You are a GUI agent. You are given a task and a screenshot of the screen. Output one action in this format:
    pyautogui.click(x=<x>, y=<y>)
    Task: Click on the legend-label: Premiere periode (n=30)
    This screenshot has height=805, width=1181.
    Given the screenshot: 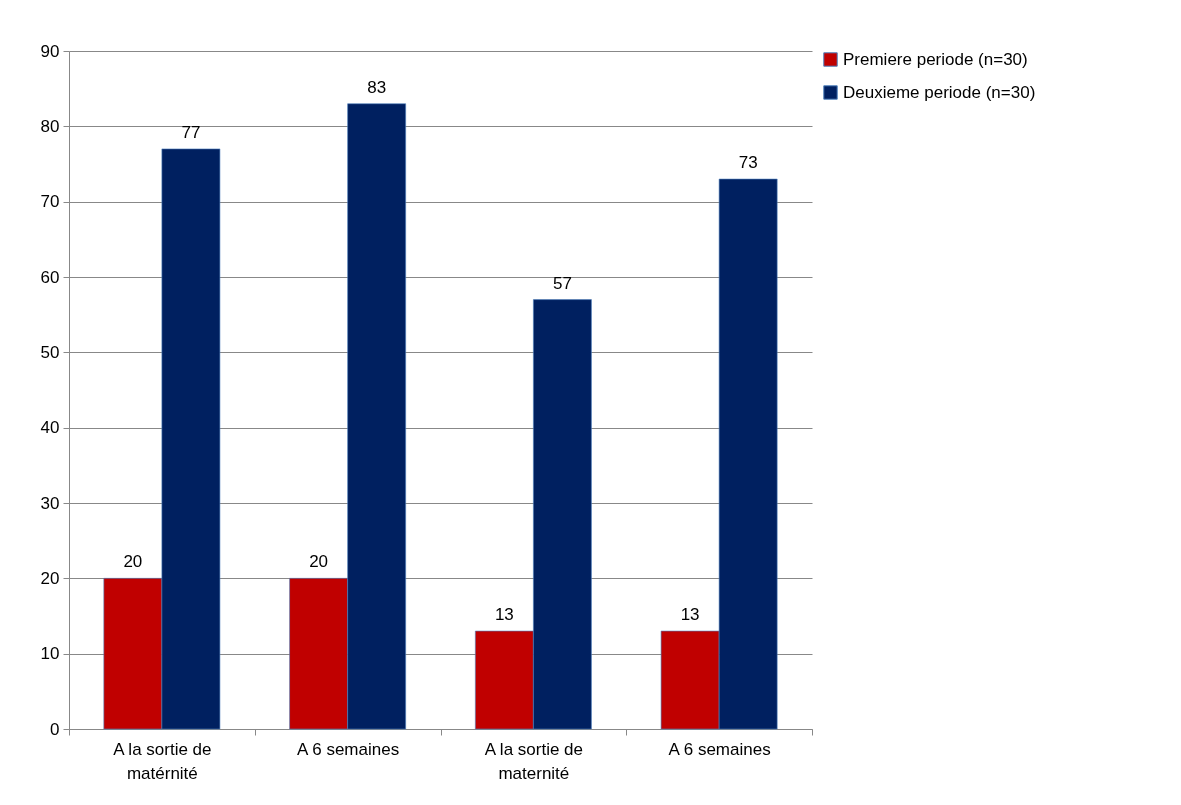 What is the action you would take?
    pyautogui.click(x=935, y=59)
    